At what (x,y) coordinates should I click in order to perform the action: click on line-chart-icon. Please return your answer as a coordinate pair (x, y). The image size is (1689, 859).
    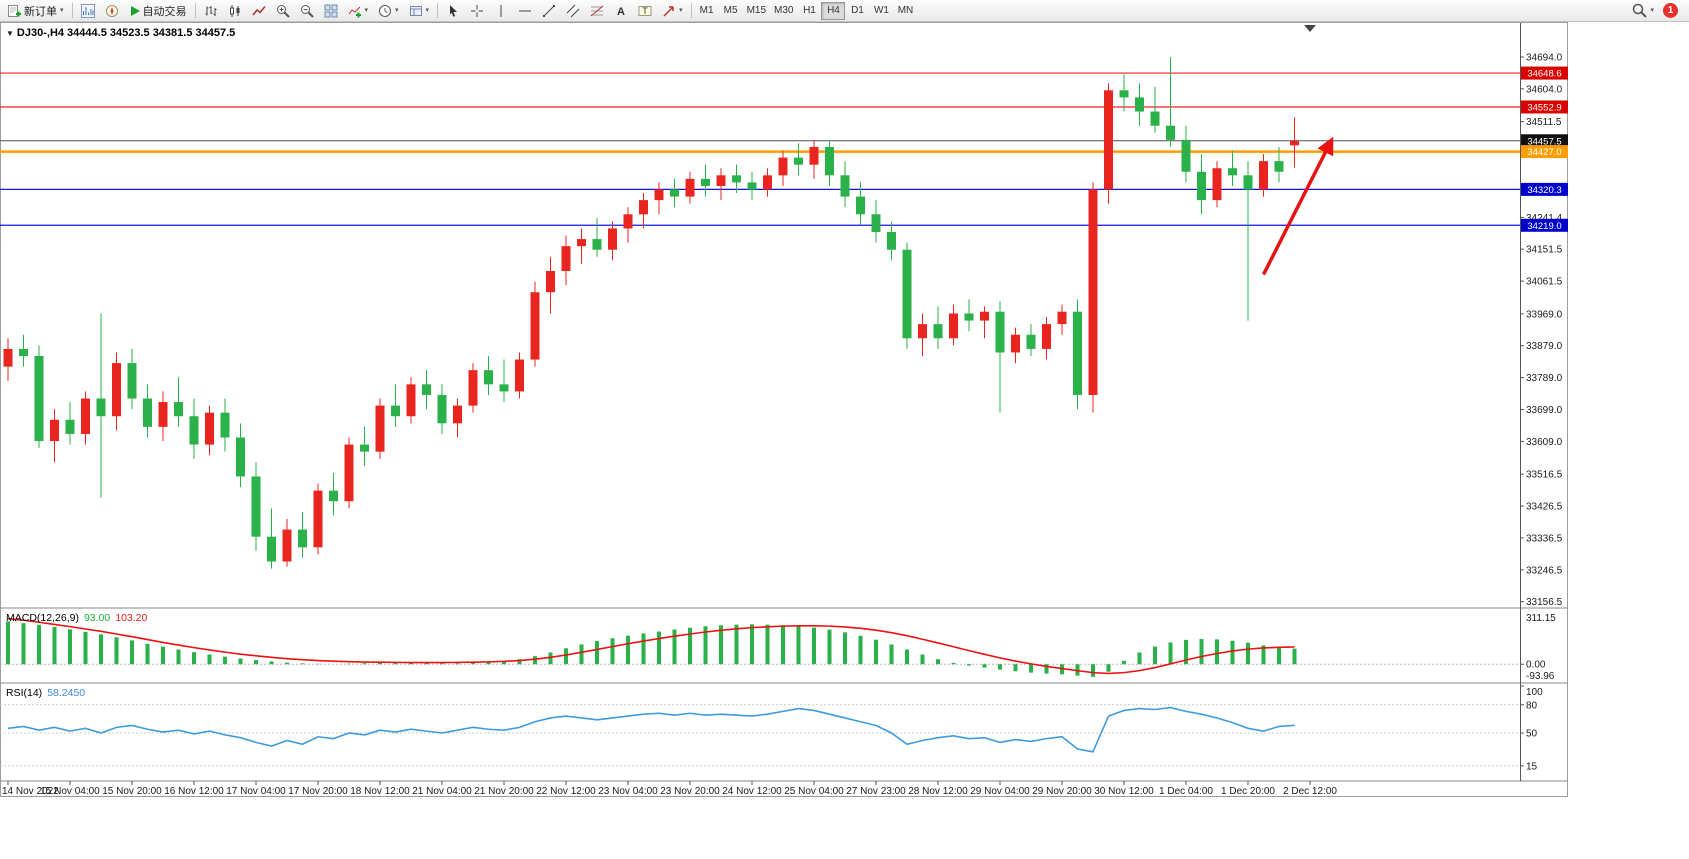
    Looking at the image, I should click on (258, 10).